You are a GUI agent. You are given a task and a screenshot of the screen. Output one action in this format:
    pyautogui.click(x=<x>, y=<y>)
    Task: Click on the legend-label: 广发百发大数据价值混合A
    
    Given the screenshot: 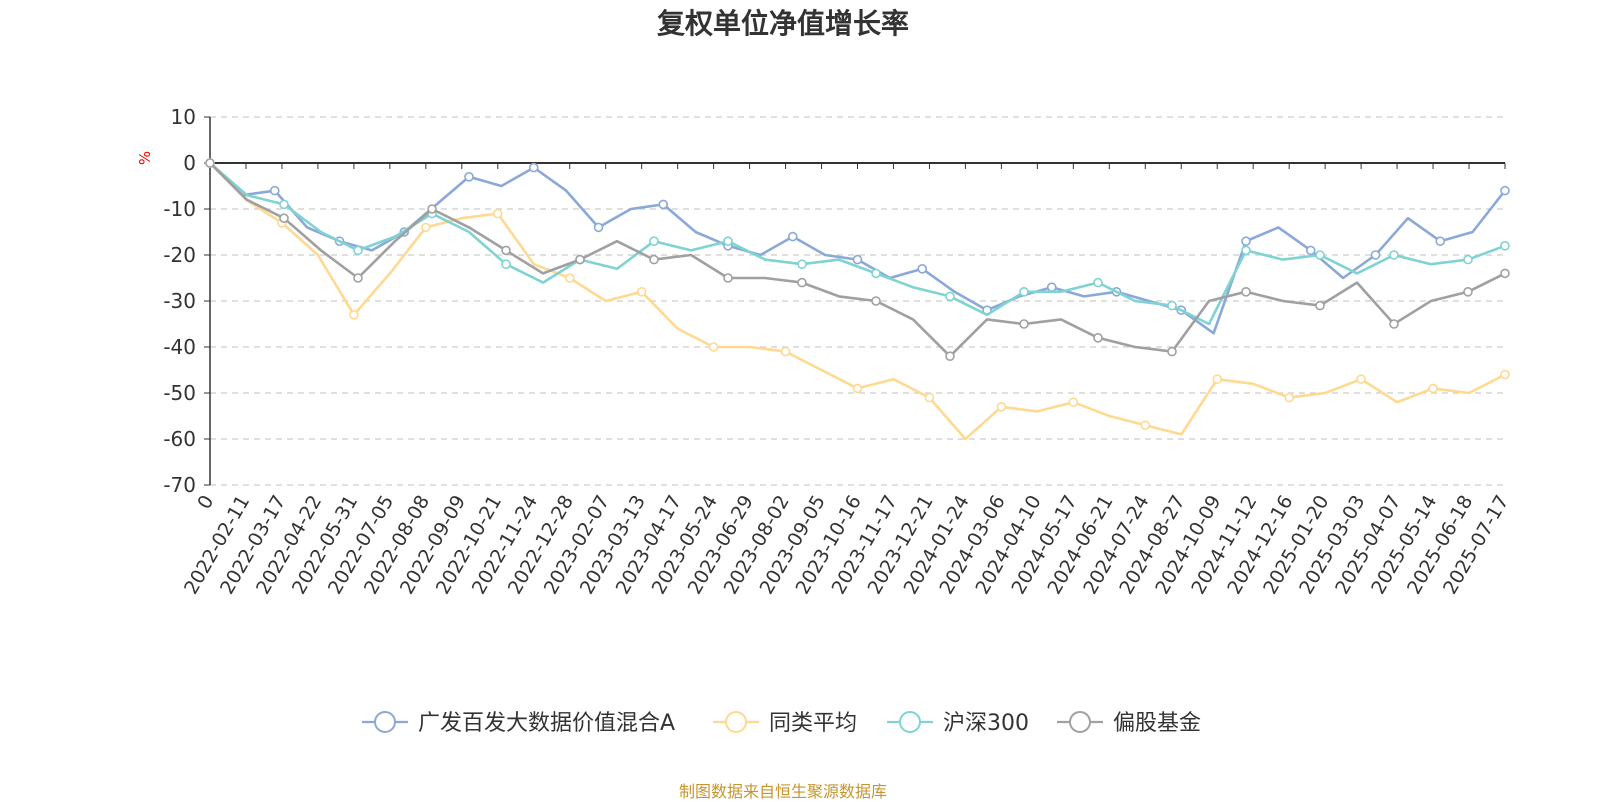 What is the action you would take?
    pyautogui.click(x=546, y=723)
    